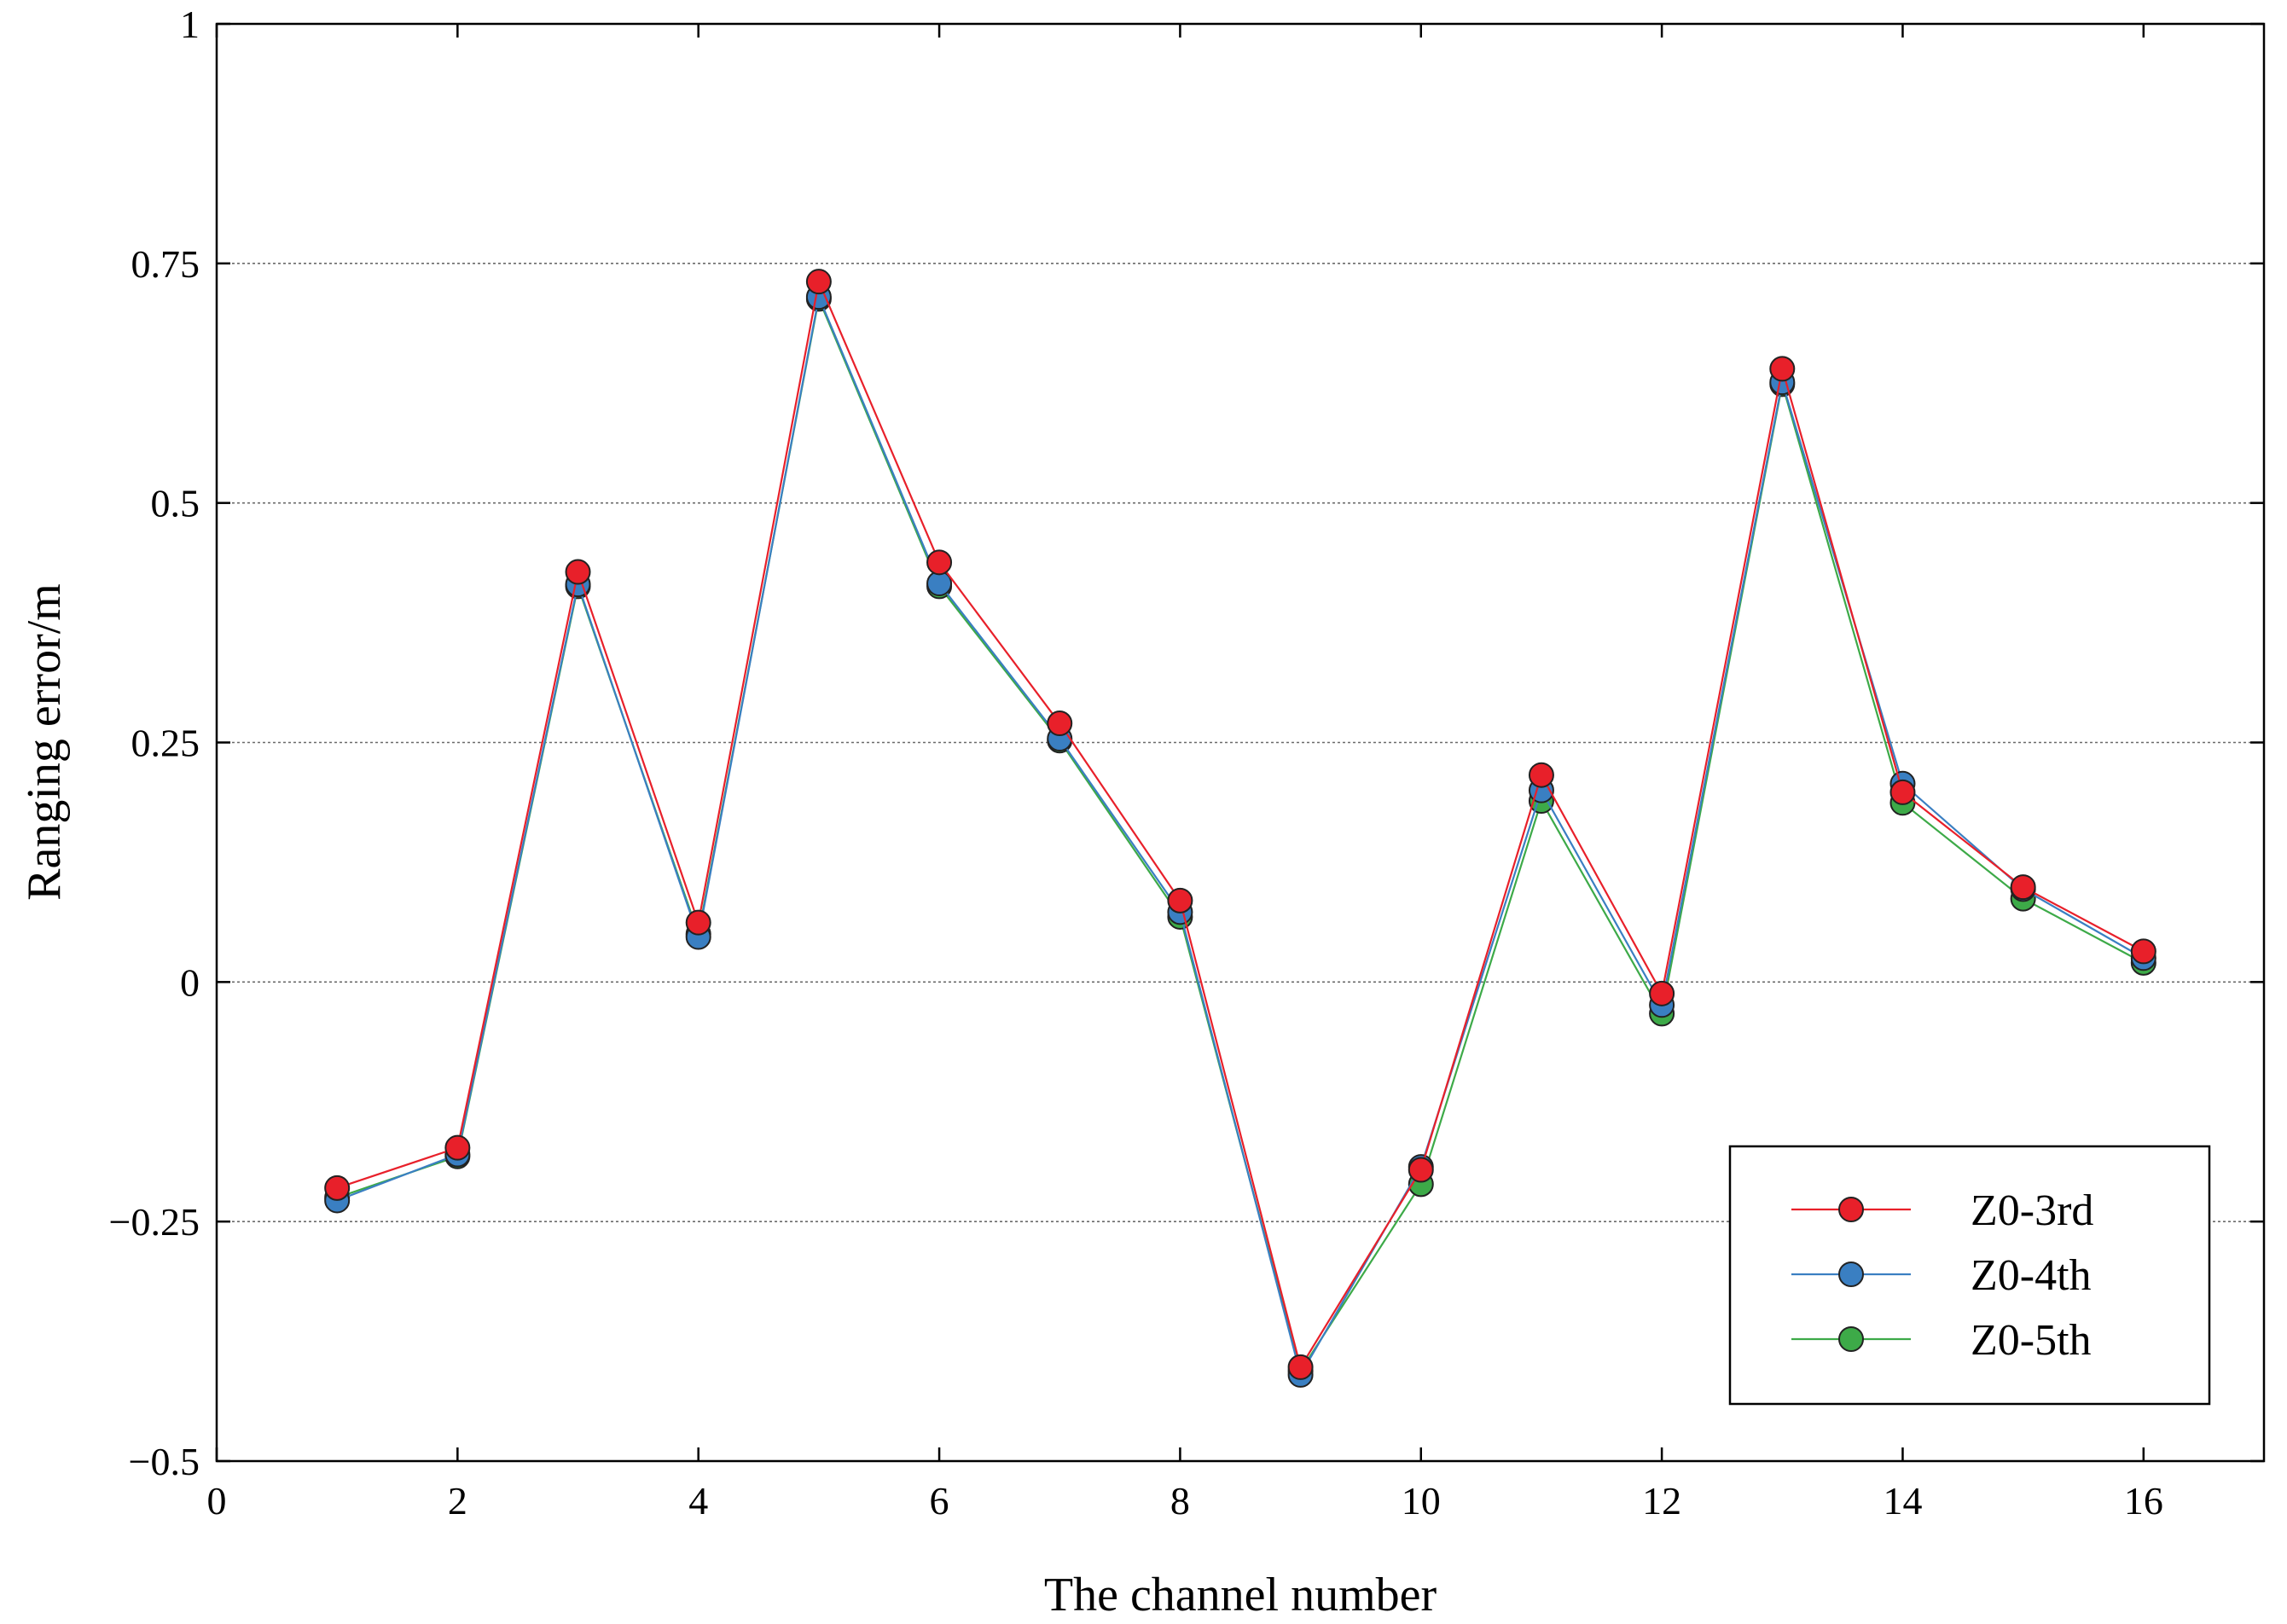 Image resolution: width=2287 pixels, height=1624 pixels. What do you see at coordinates (458, 1500) in the screenshot?
I see `x-tick-label: 2` at bounding box center [458, 1500].